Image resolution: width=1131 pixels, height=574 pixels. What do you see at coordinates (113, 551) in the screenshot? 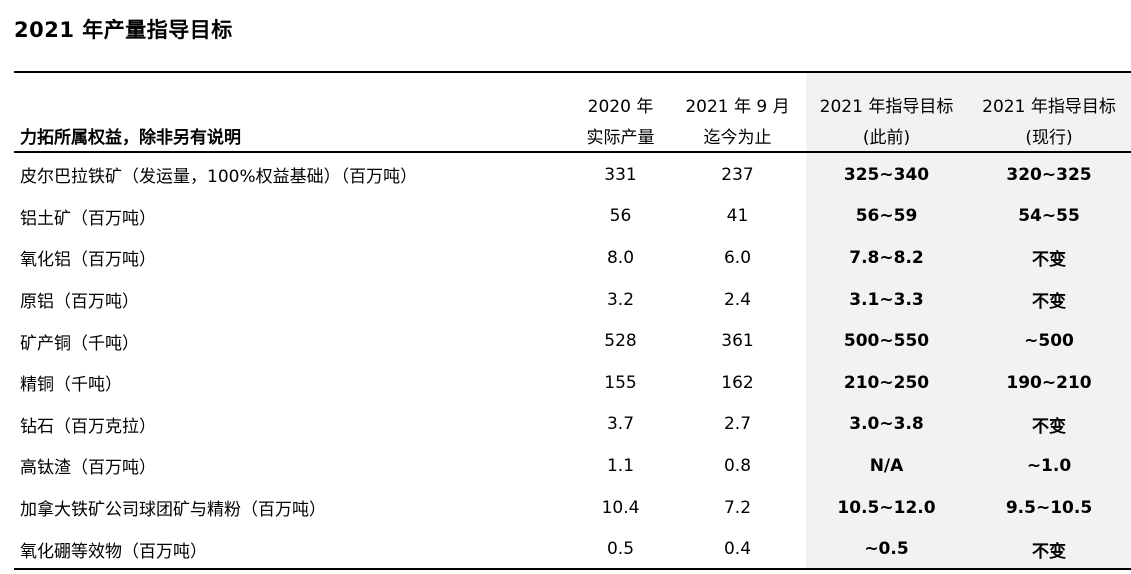
I see `row-label: 氧化硼等效物（百万吨）` at bounding box center [113, 551].